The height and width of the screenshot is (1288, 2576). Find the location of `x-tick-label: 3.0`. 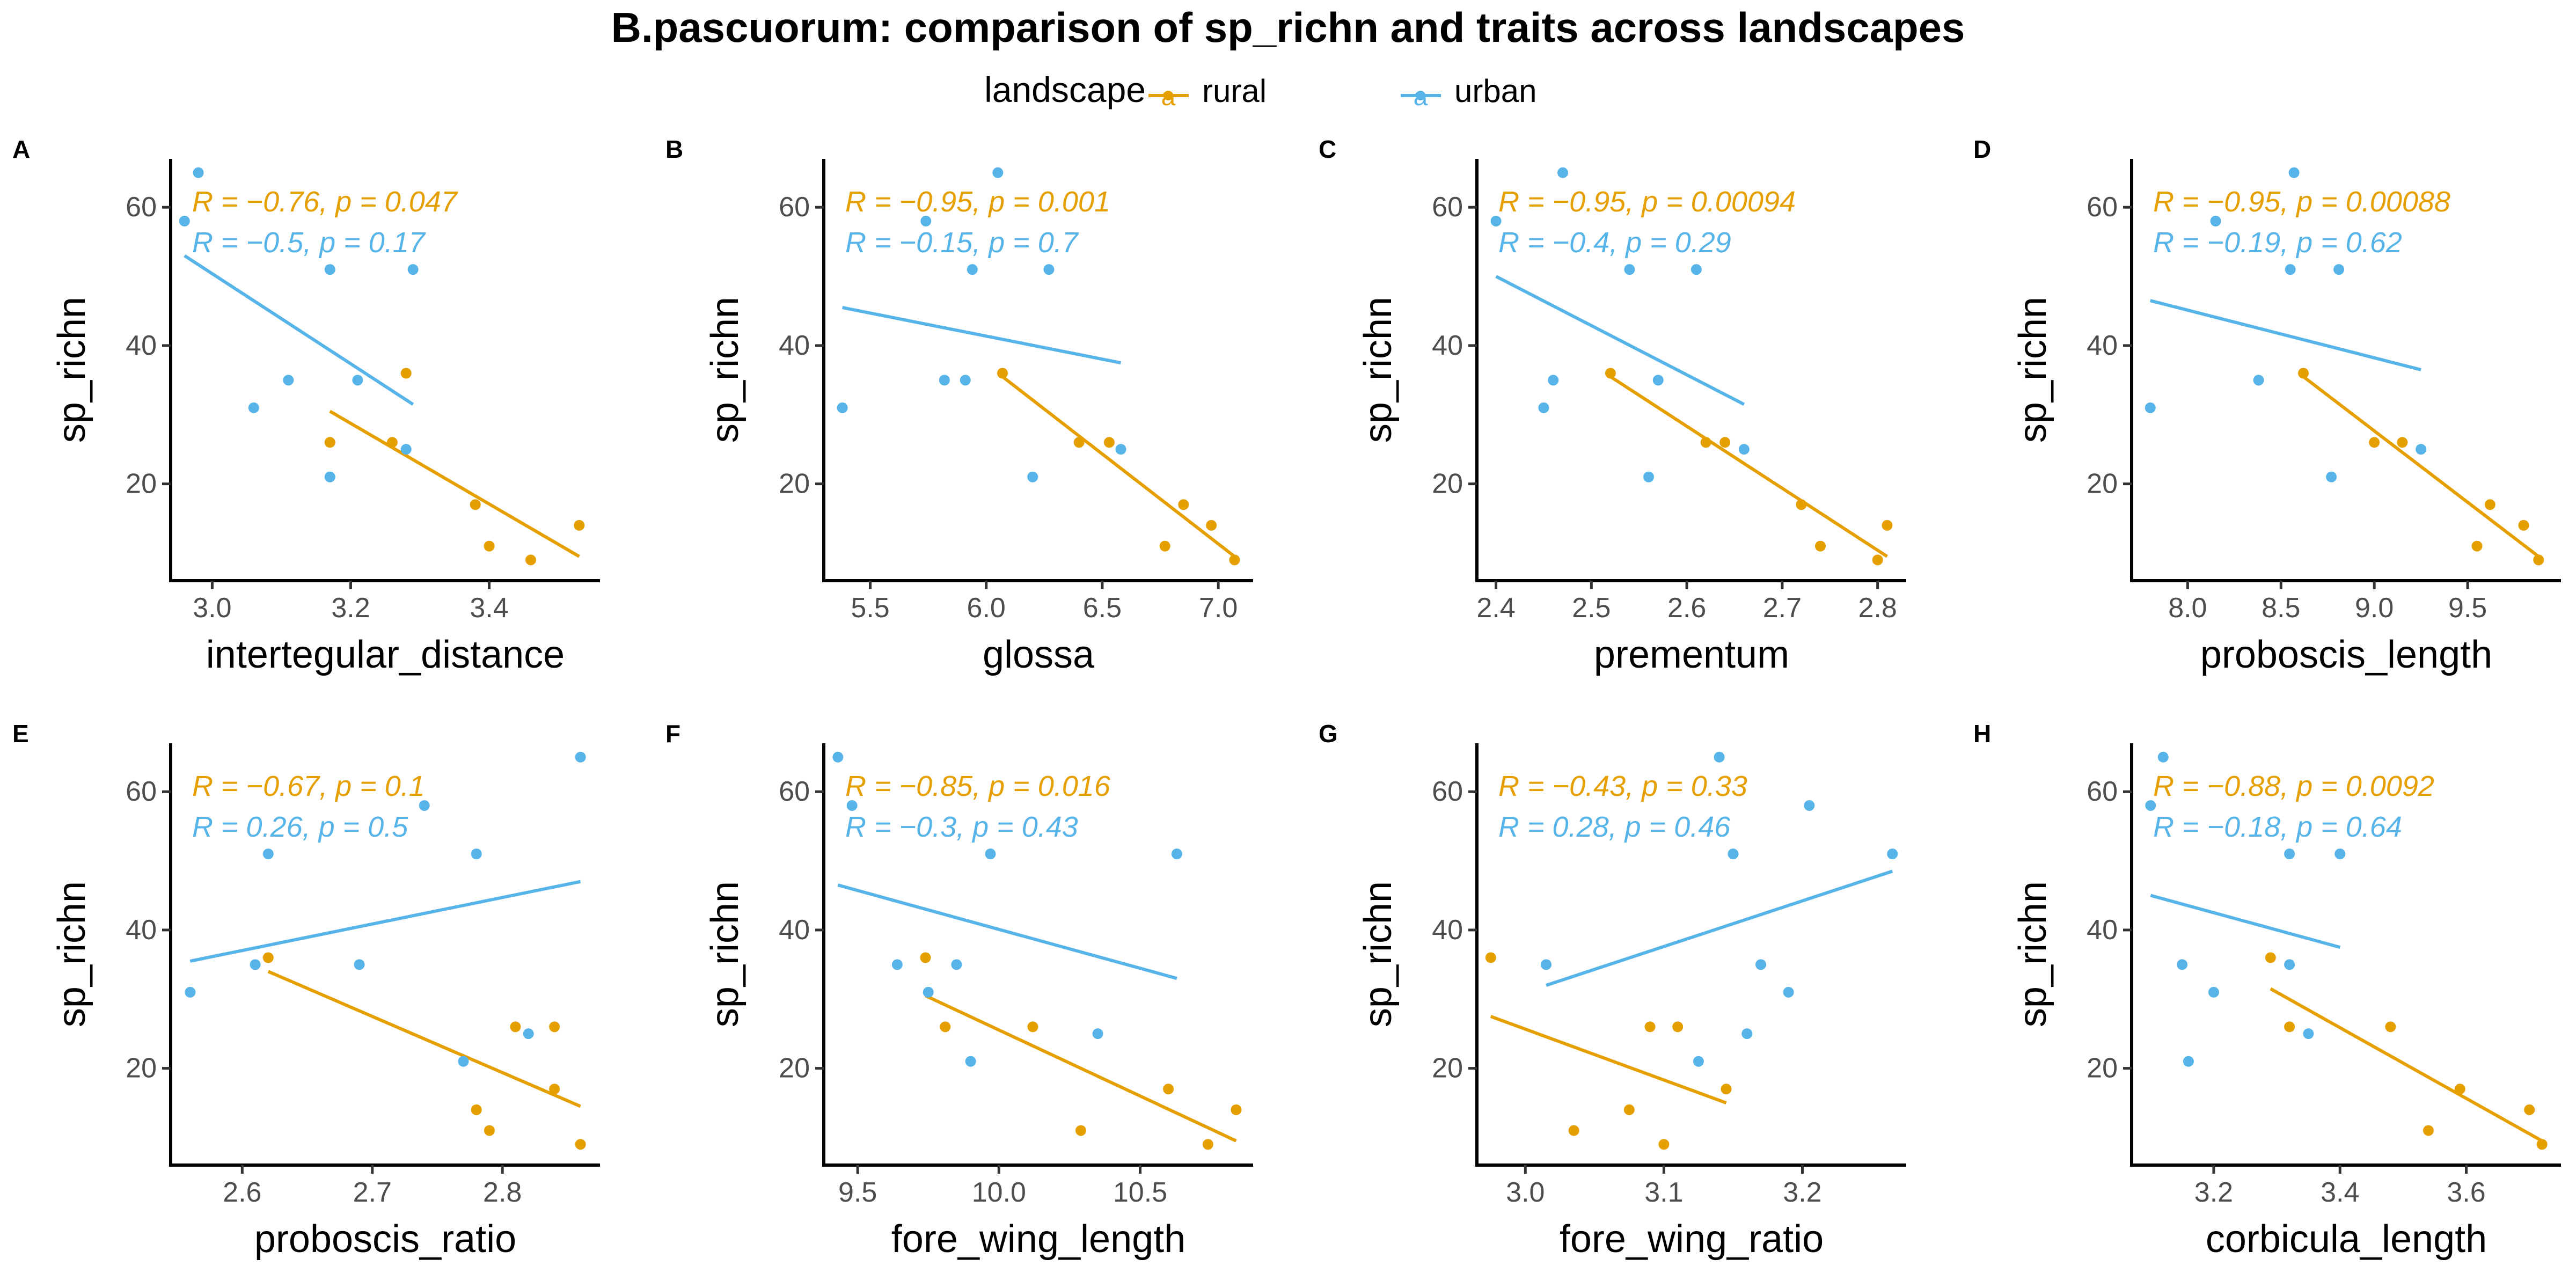

x-tick-label: 3.0 is located at coordinates (212, 608).